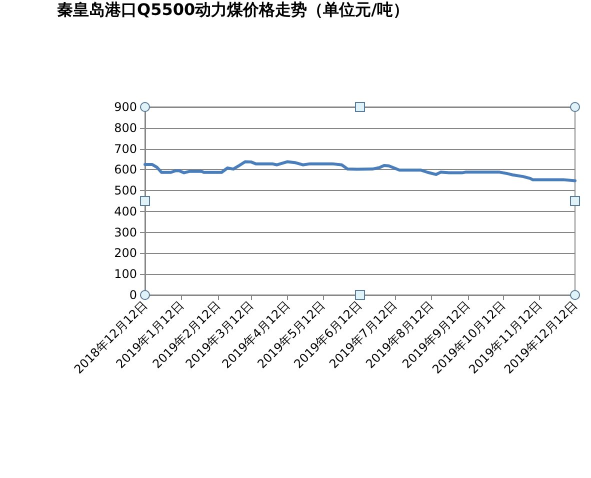  Describe the element at coordinates (360, 171) in the screenshot. I see `line-series` at that location.